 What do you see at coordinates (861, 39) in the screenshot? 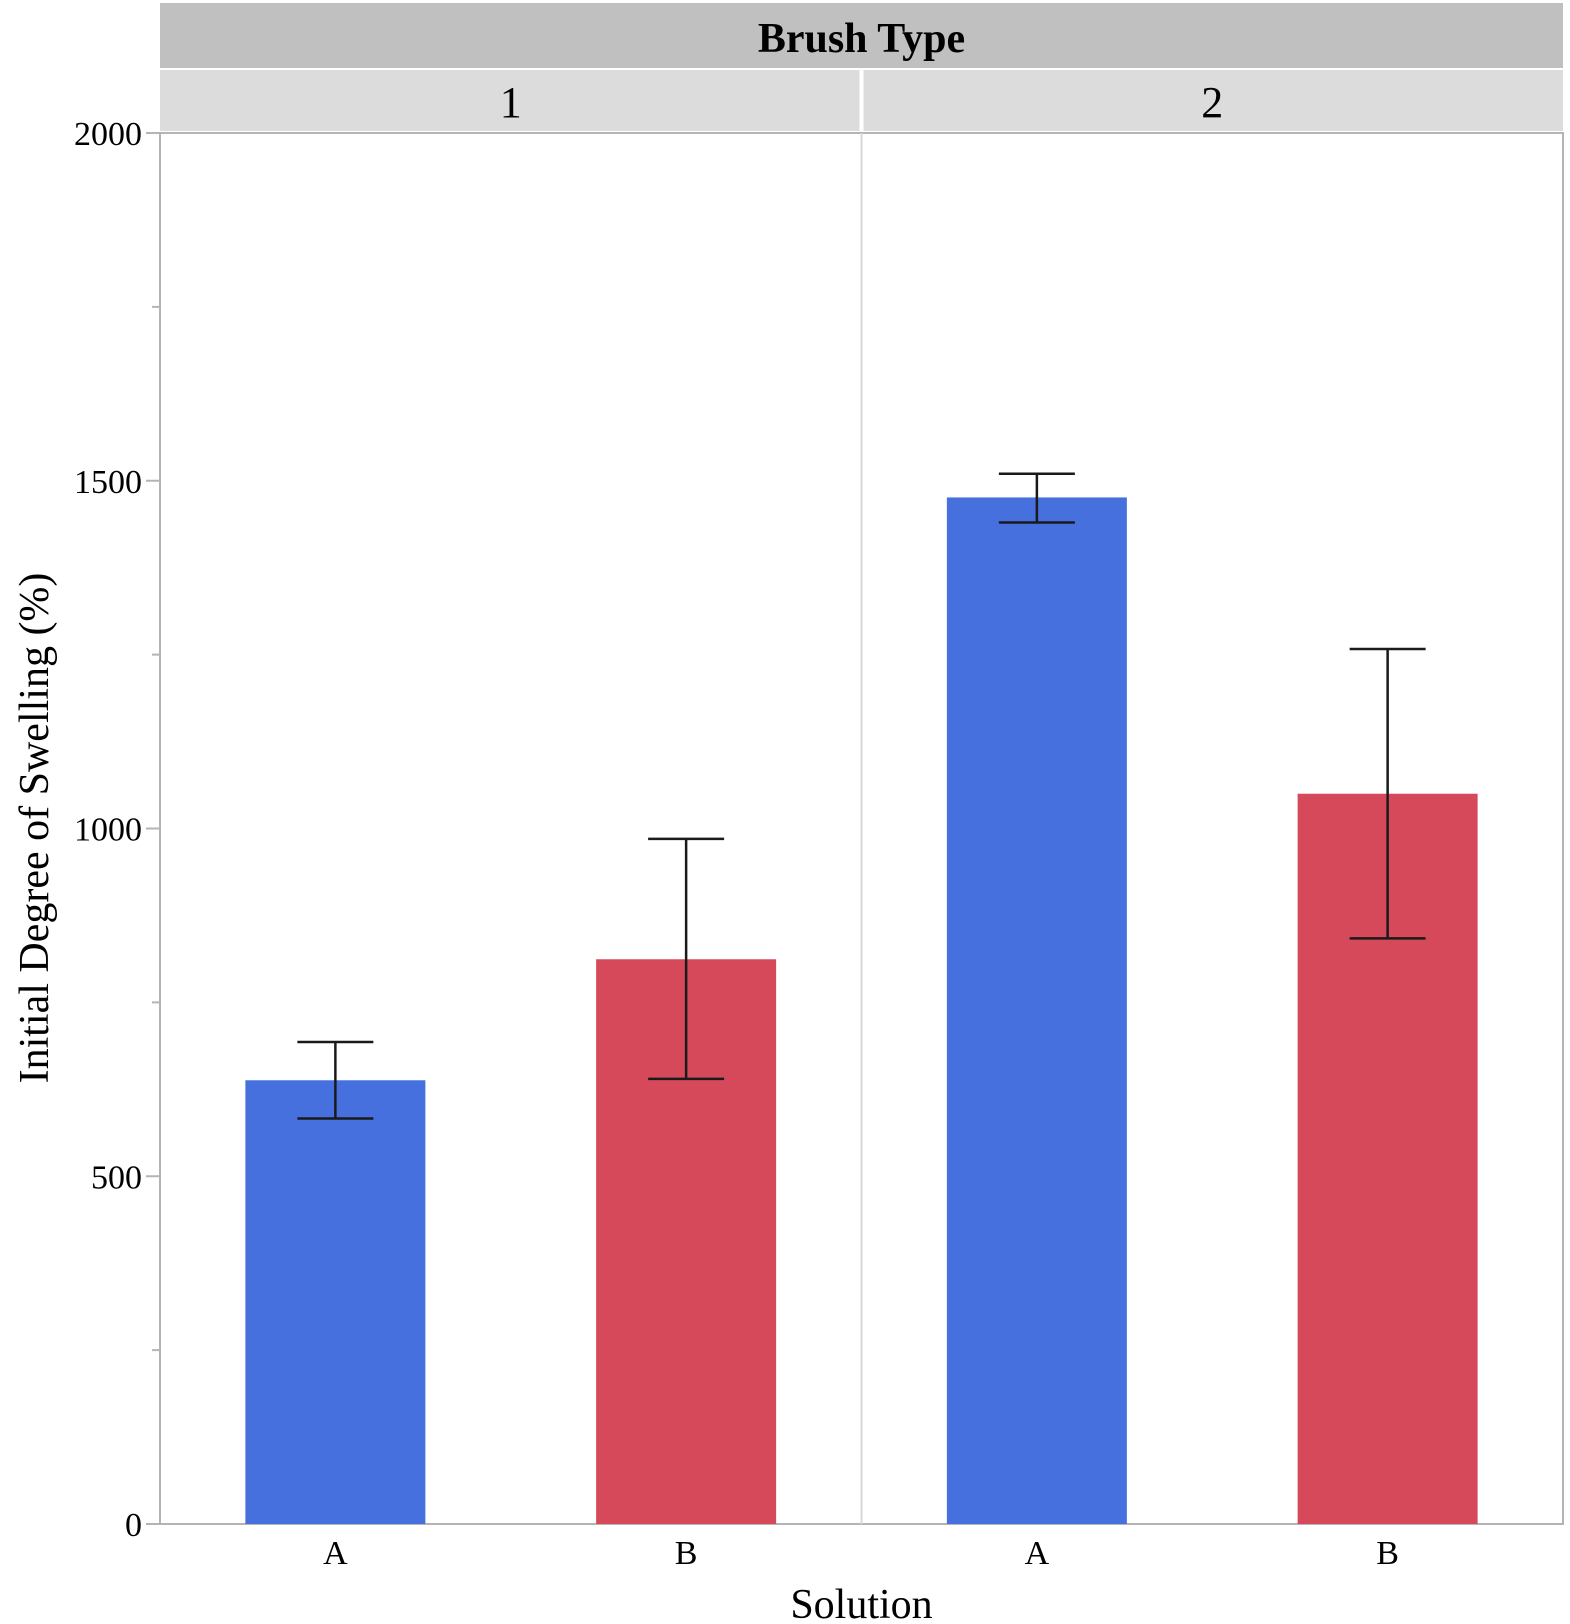
I see `facet-title: Brush Type` at bounding box center [861, 39].